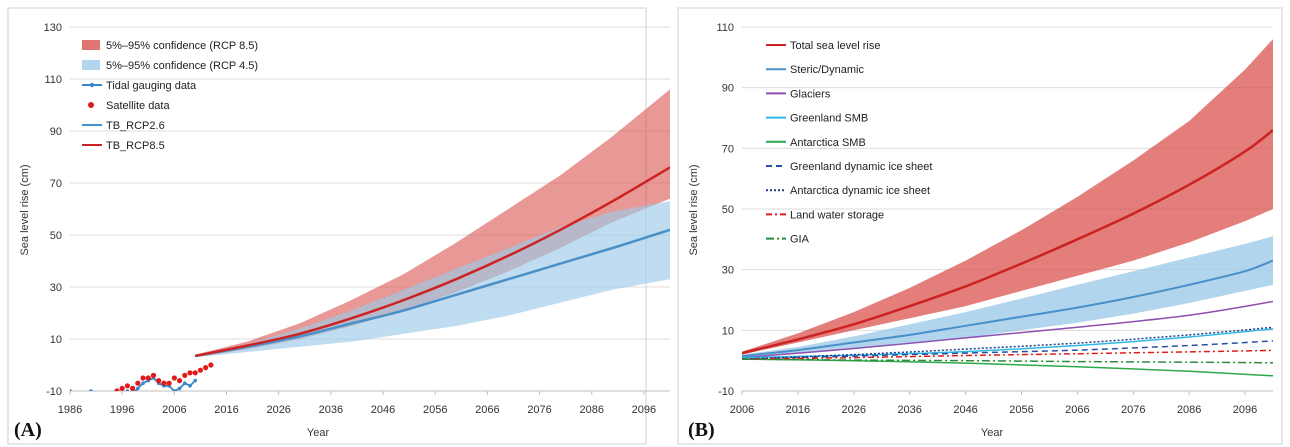  Describe the element at coordinates (800, 240) in the screenshot. I see `legend-label-8: GIA` at that location.